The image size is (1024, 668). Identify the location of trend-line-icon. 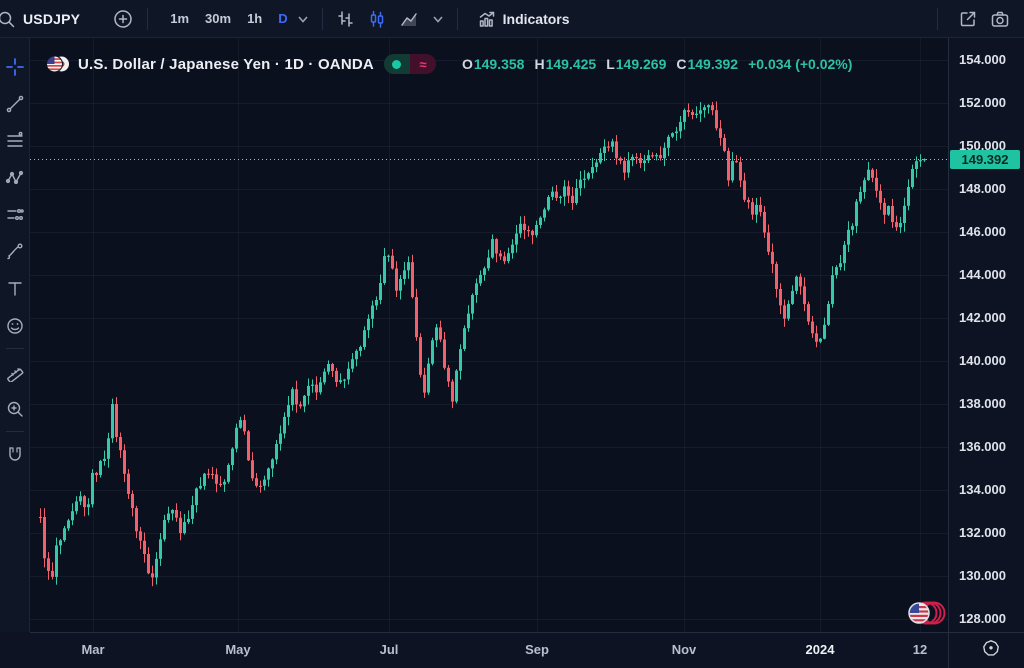
(14, 103).